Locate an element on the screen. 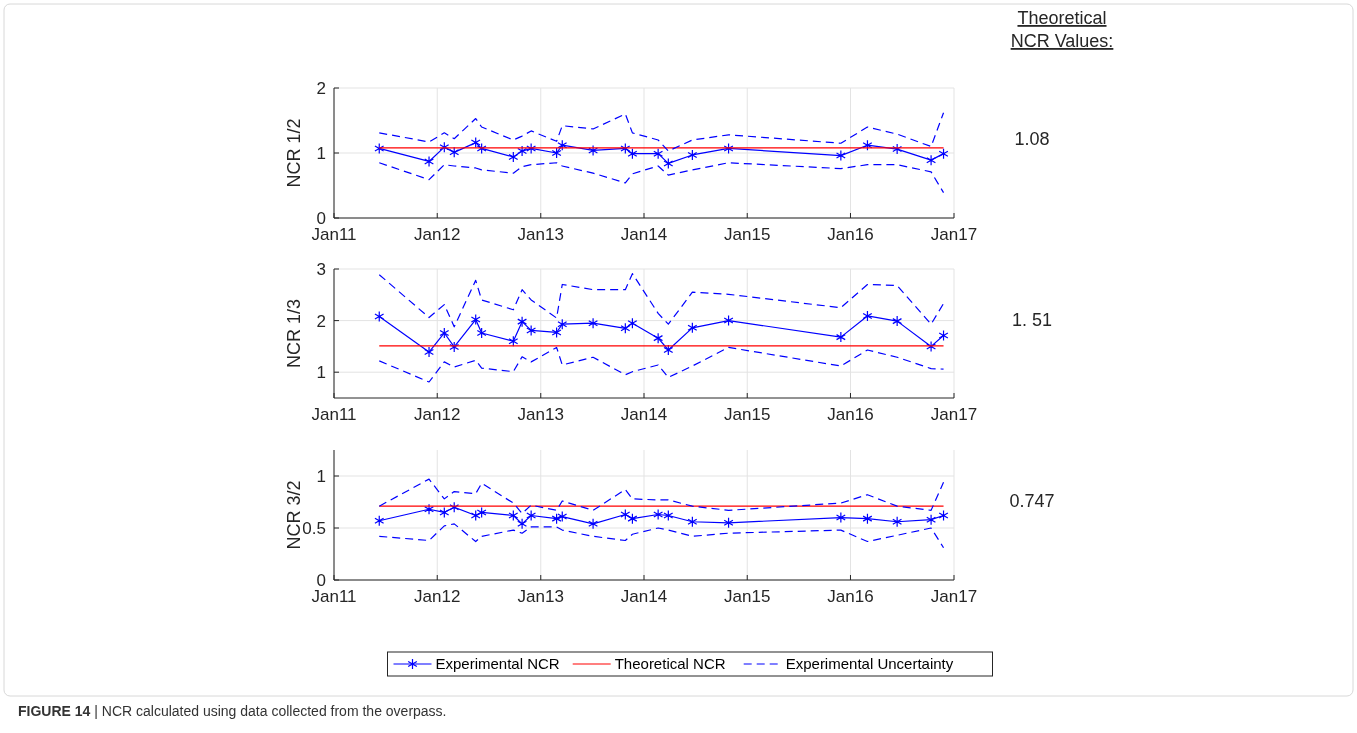 This screenshot has height=733, width=1357. text: 1.08 is located at coordinates (1032, 139).